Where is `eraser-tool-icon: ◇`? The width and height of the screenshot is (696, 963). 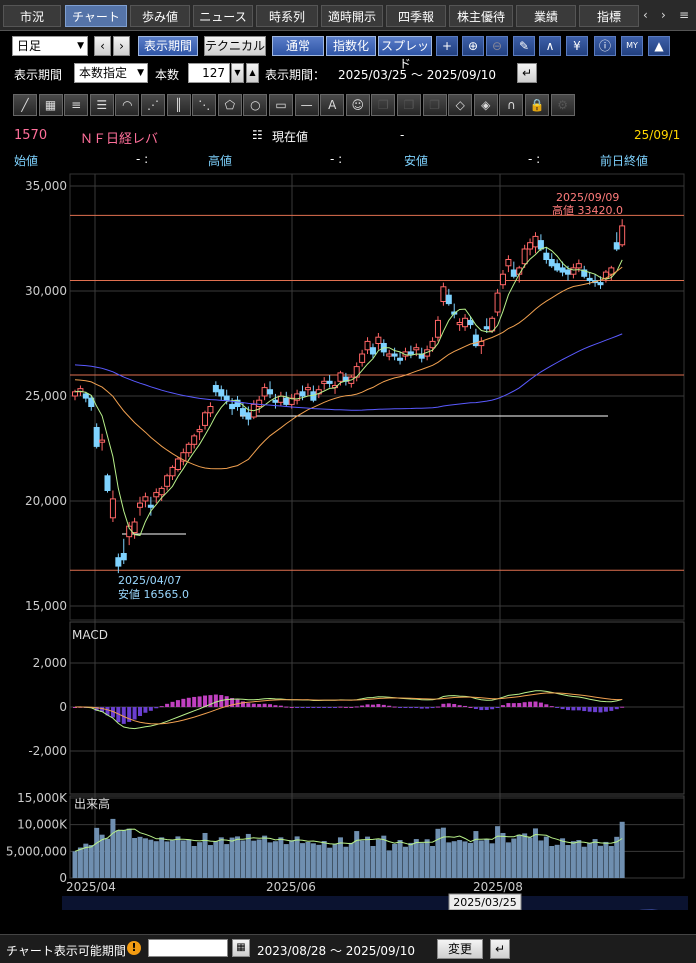 eraser-tool-icon: ◇ is located at coordinates (460, 105).